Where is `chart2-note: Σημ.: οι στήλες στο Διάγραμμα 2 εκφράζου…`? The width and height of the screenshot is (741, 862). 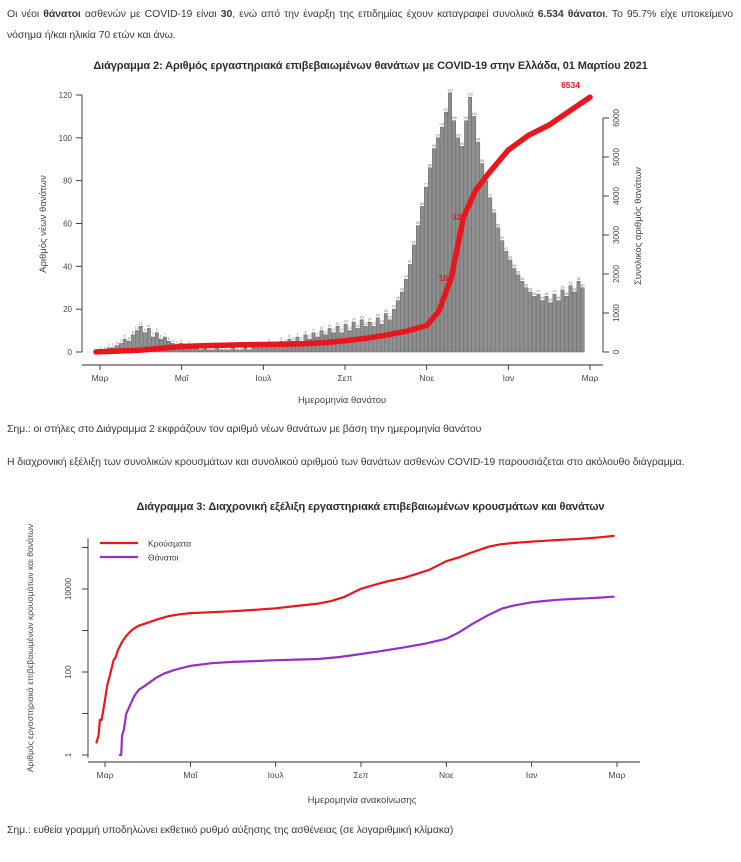 chart2-note: Σημ.: οι στήλες στο Διάγραμμα 2 εκφράζου… is located at coordinates (244, 429).